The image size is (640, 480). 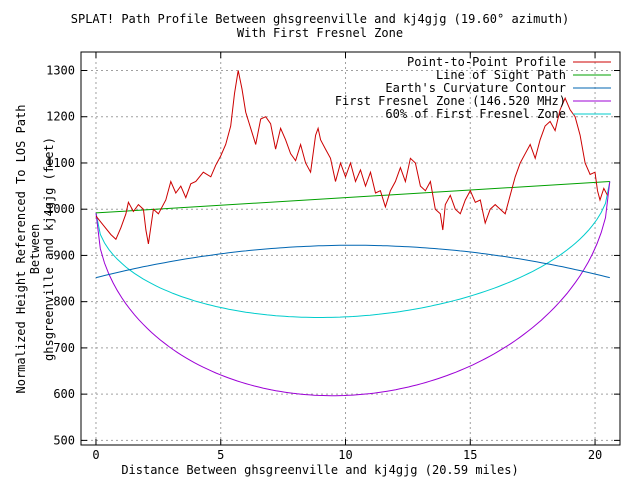 What do you see at coordinates (220, 455) in the screenshot?
I see `x-tick-label: 5` at bounding box center [220, 455].